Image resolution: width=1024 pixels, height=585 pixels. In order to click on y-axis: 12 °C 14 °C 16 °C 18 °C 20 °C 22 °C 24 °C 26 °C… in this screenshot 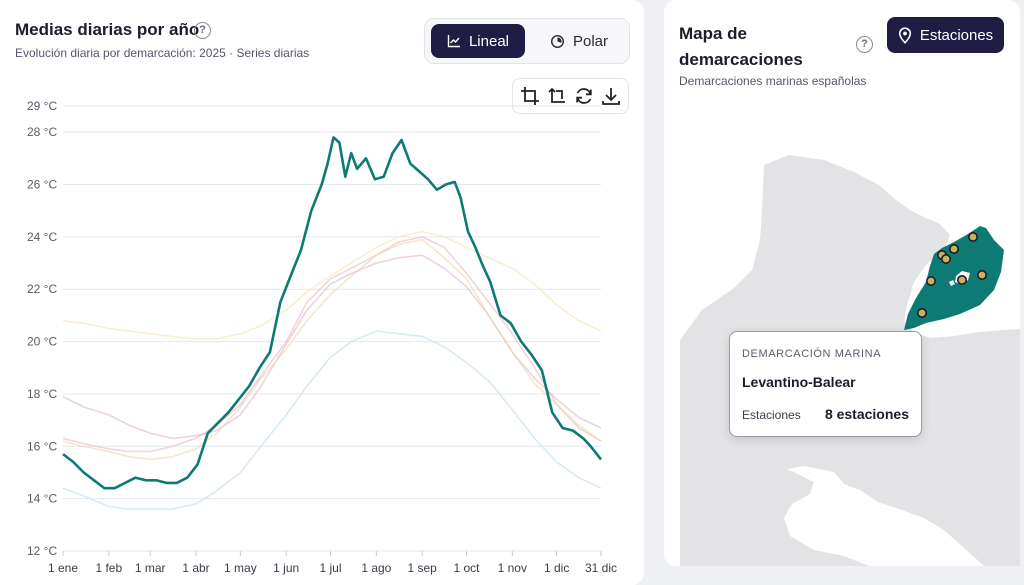, I will do `click(42, 328)`.